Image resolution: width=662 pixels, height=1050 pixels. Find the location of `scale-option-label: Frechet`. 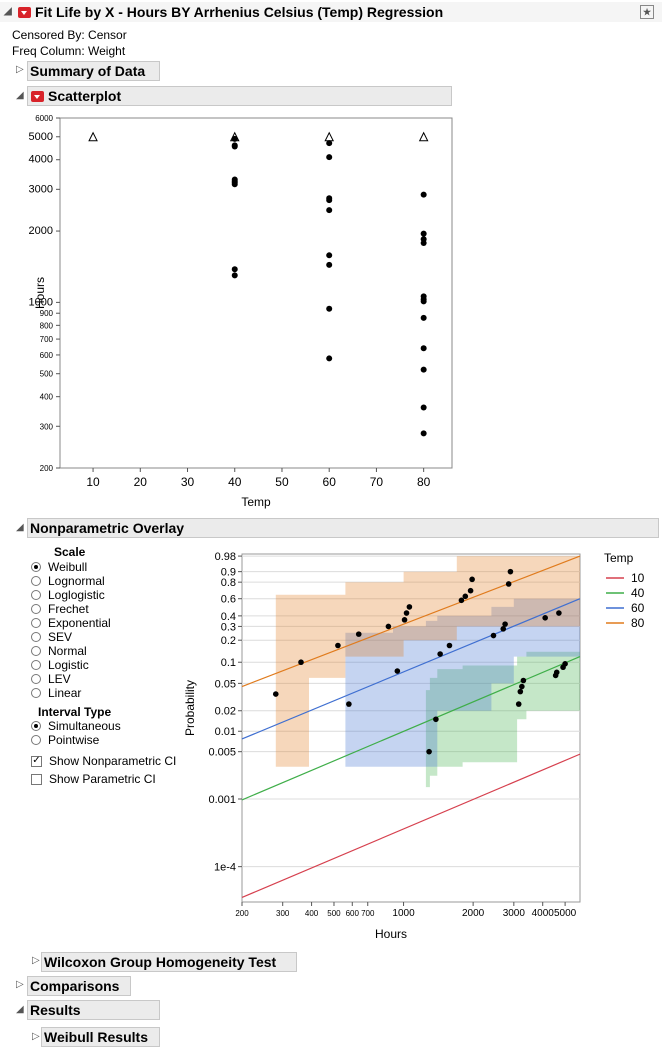

scale-option-label: Frechet is located at coordinates (68, 609).